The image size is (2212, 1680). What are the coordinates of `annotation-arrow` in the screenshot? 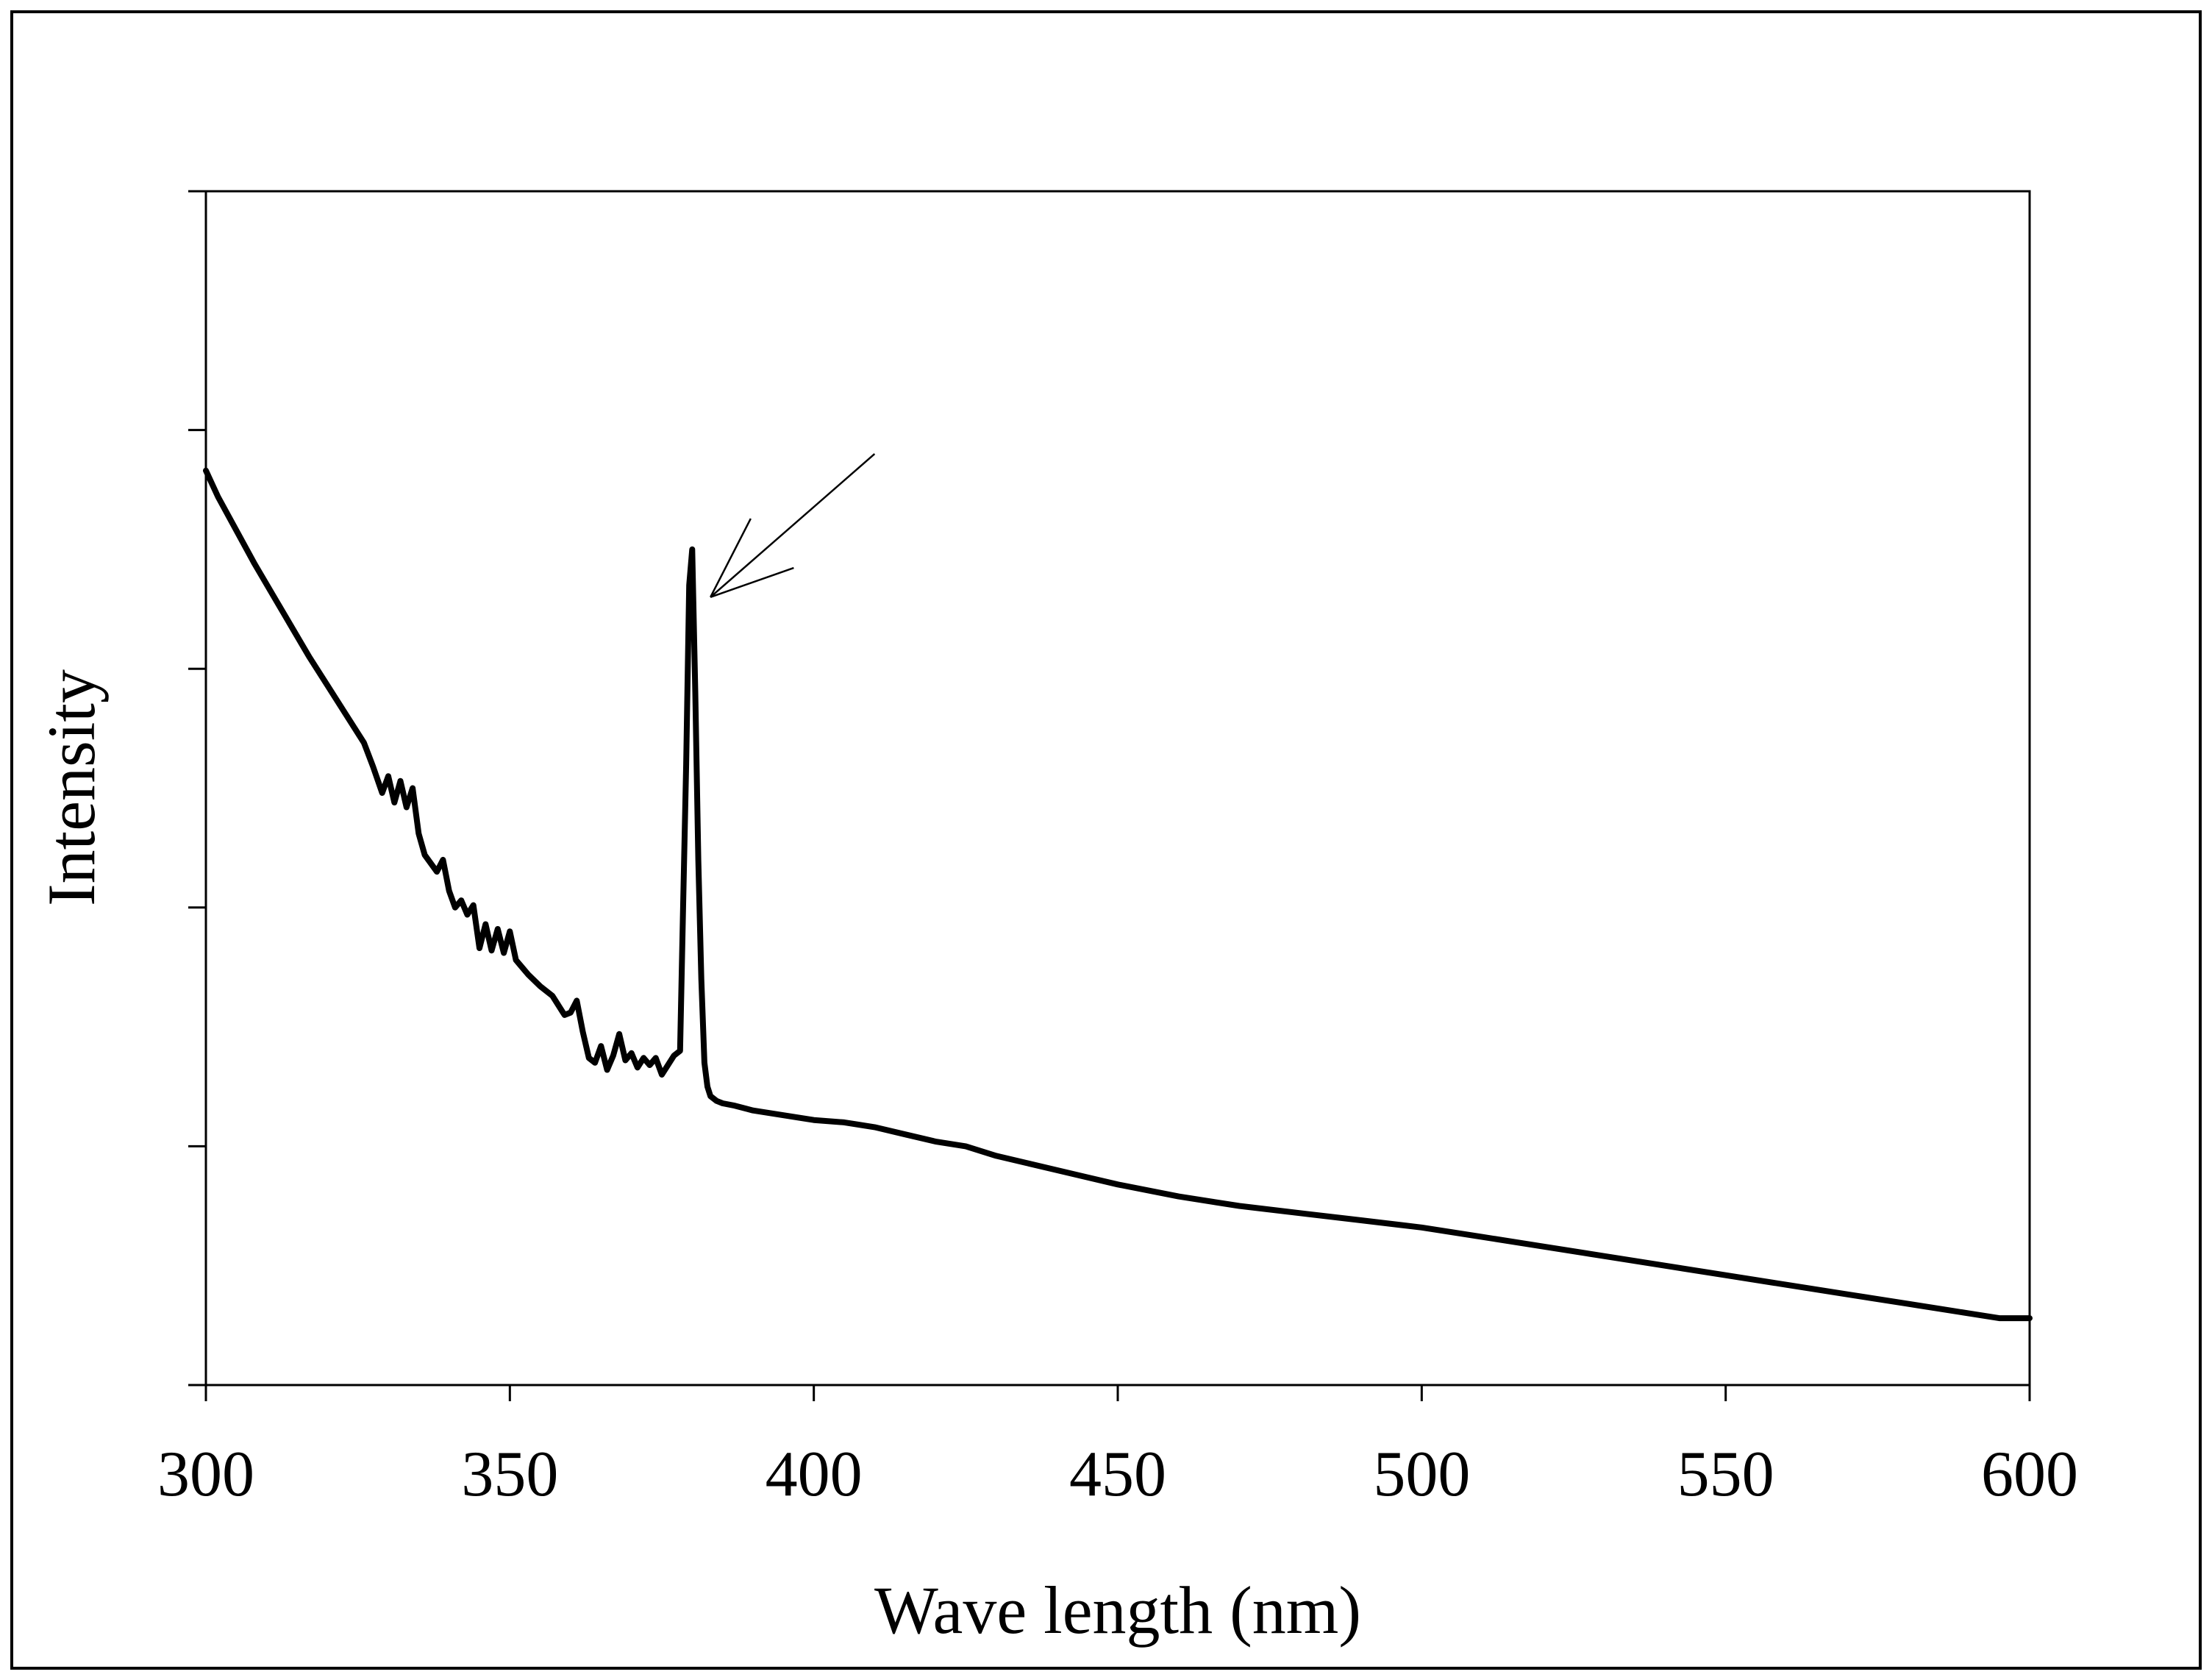 It's located at (793, 525).